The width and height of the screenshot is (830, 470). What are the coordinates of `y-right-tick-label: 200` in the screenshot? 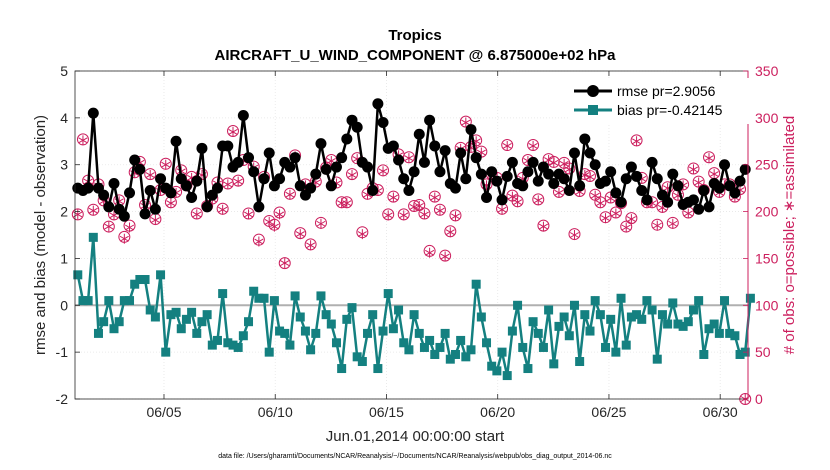 It's located at (767, 212).